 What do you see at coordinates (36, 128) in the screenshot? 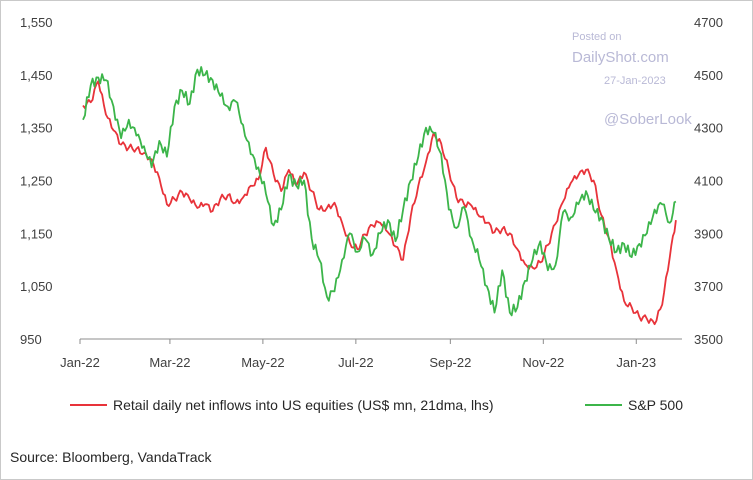
I see `y-left-tick-label: 1,350` at bounding box center [36, 128].